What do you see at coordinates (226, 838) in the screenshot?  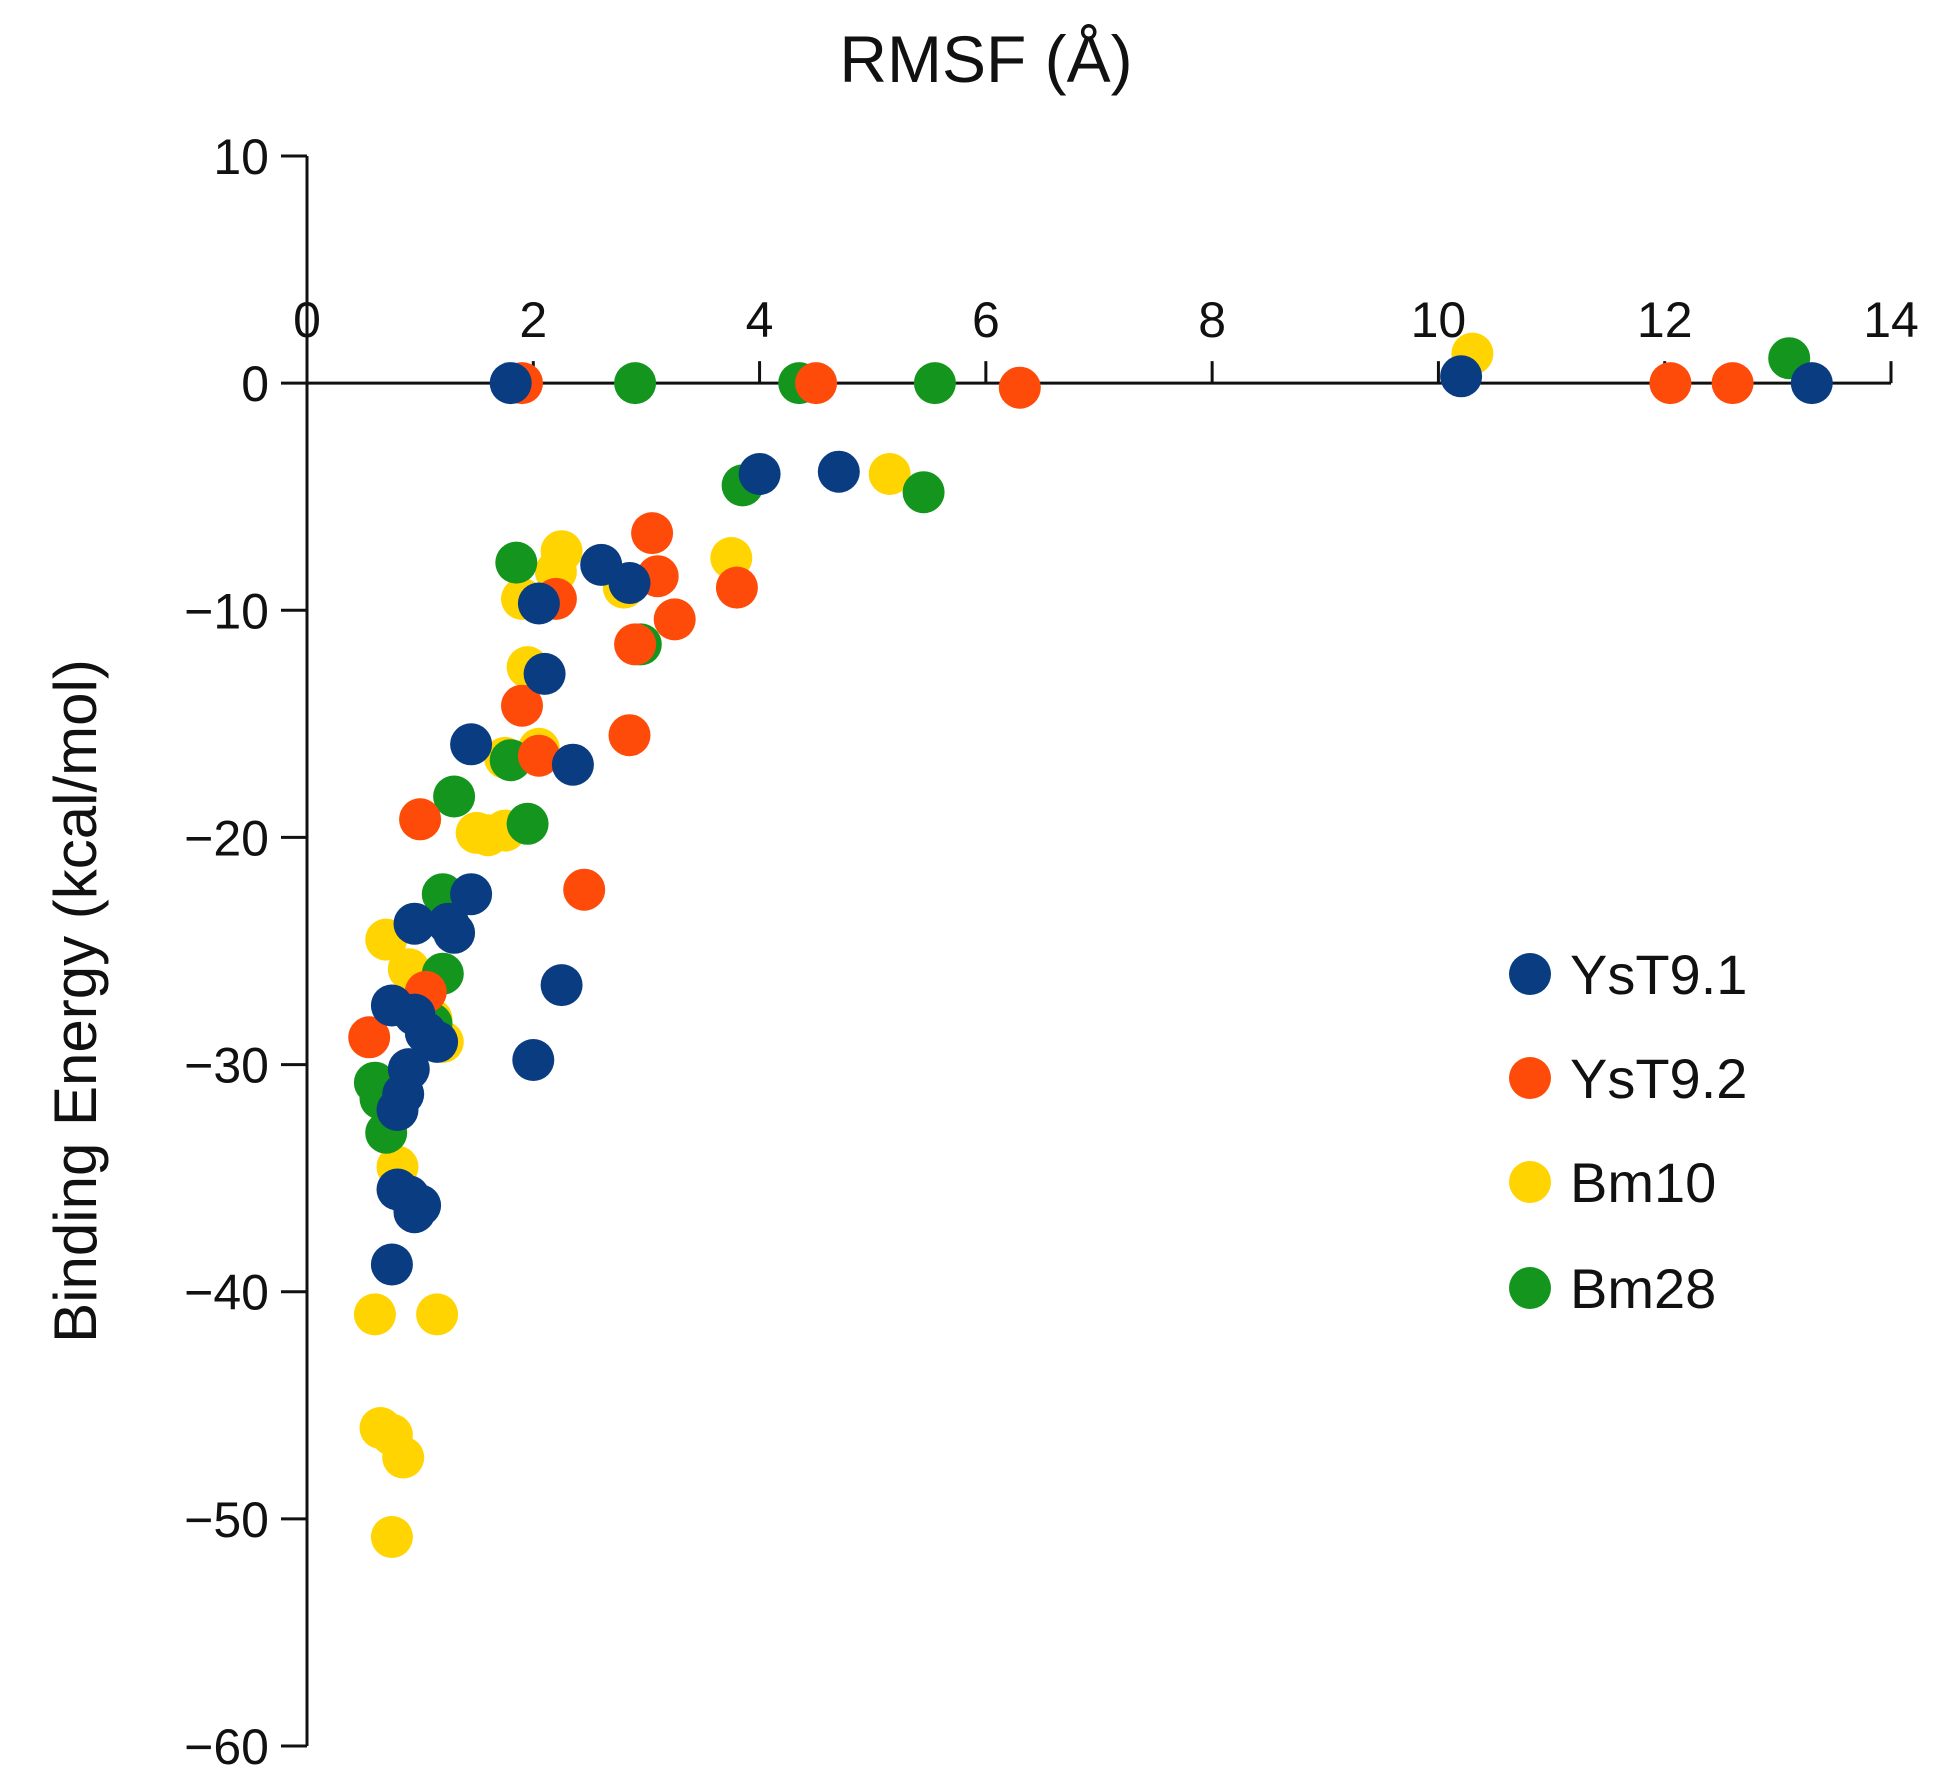 I see `y-tick-label: −20` at bounding box center [226, 838].